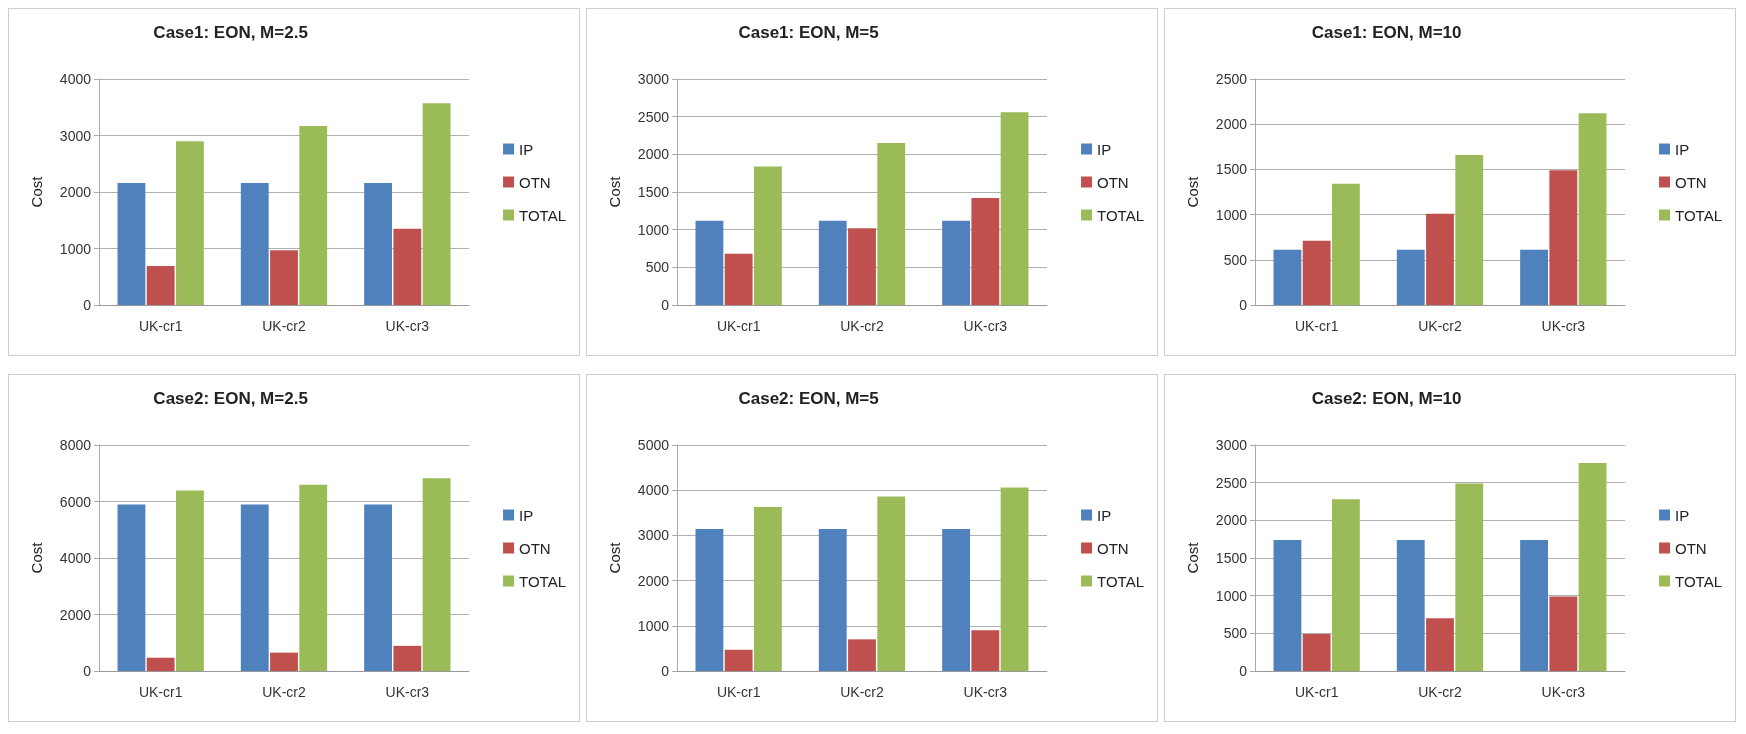 Image resolution: width=1746 pixels, height=734 pixels. I want to click on legend-label: IP, so click(1104, 149).